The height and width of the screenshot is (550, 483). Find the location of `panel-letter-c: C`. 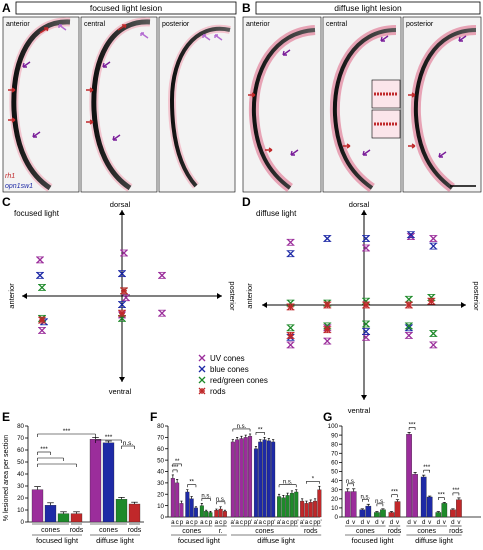

panel-letter-c: C is located at coordinates (6, 202).